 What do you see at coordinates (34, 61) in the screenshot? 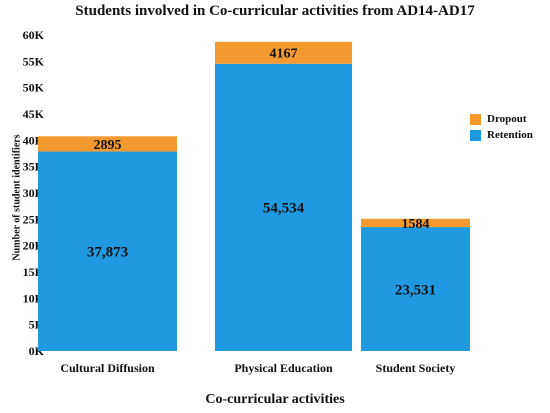
I see `y-tick-label: 55K` at bounding box center [34, 61].